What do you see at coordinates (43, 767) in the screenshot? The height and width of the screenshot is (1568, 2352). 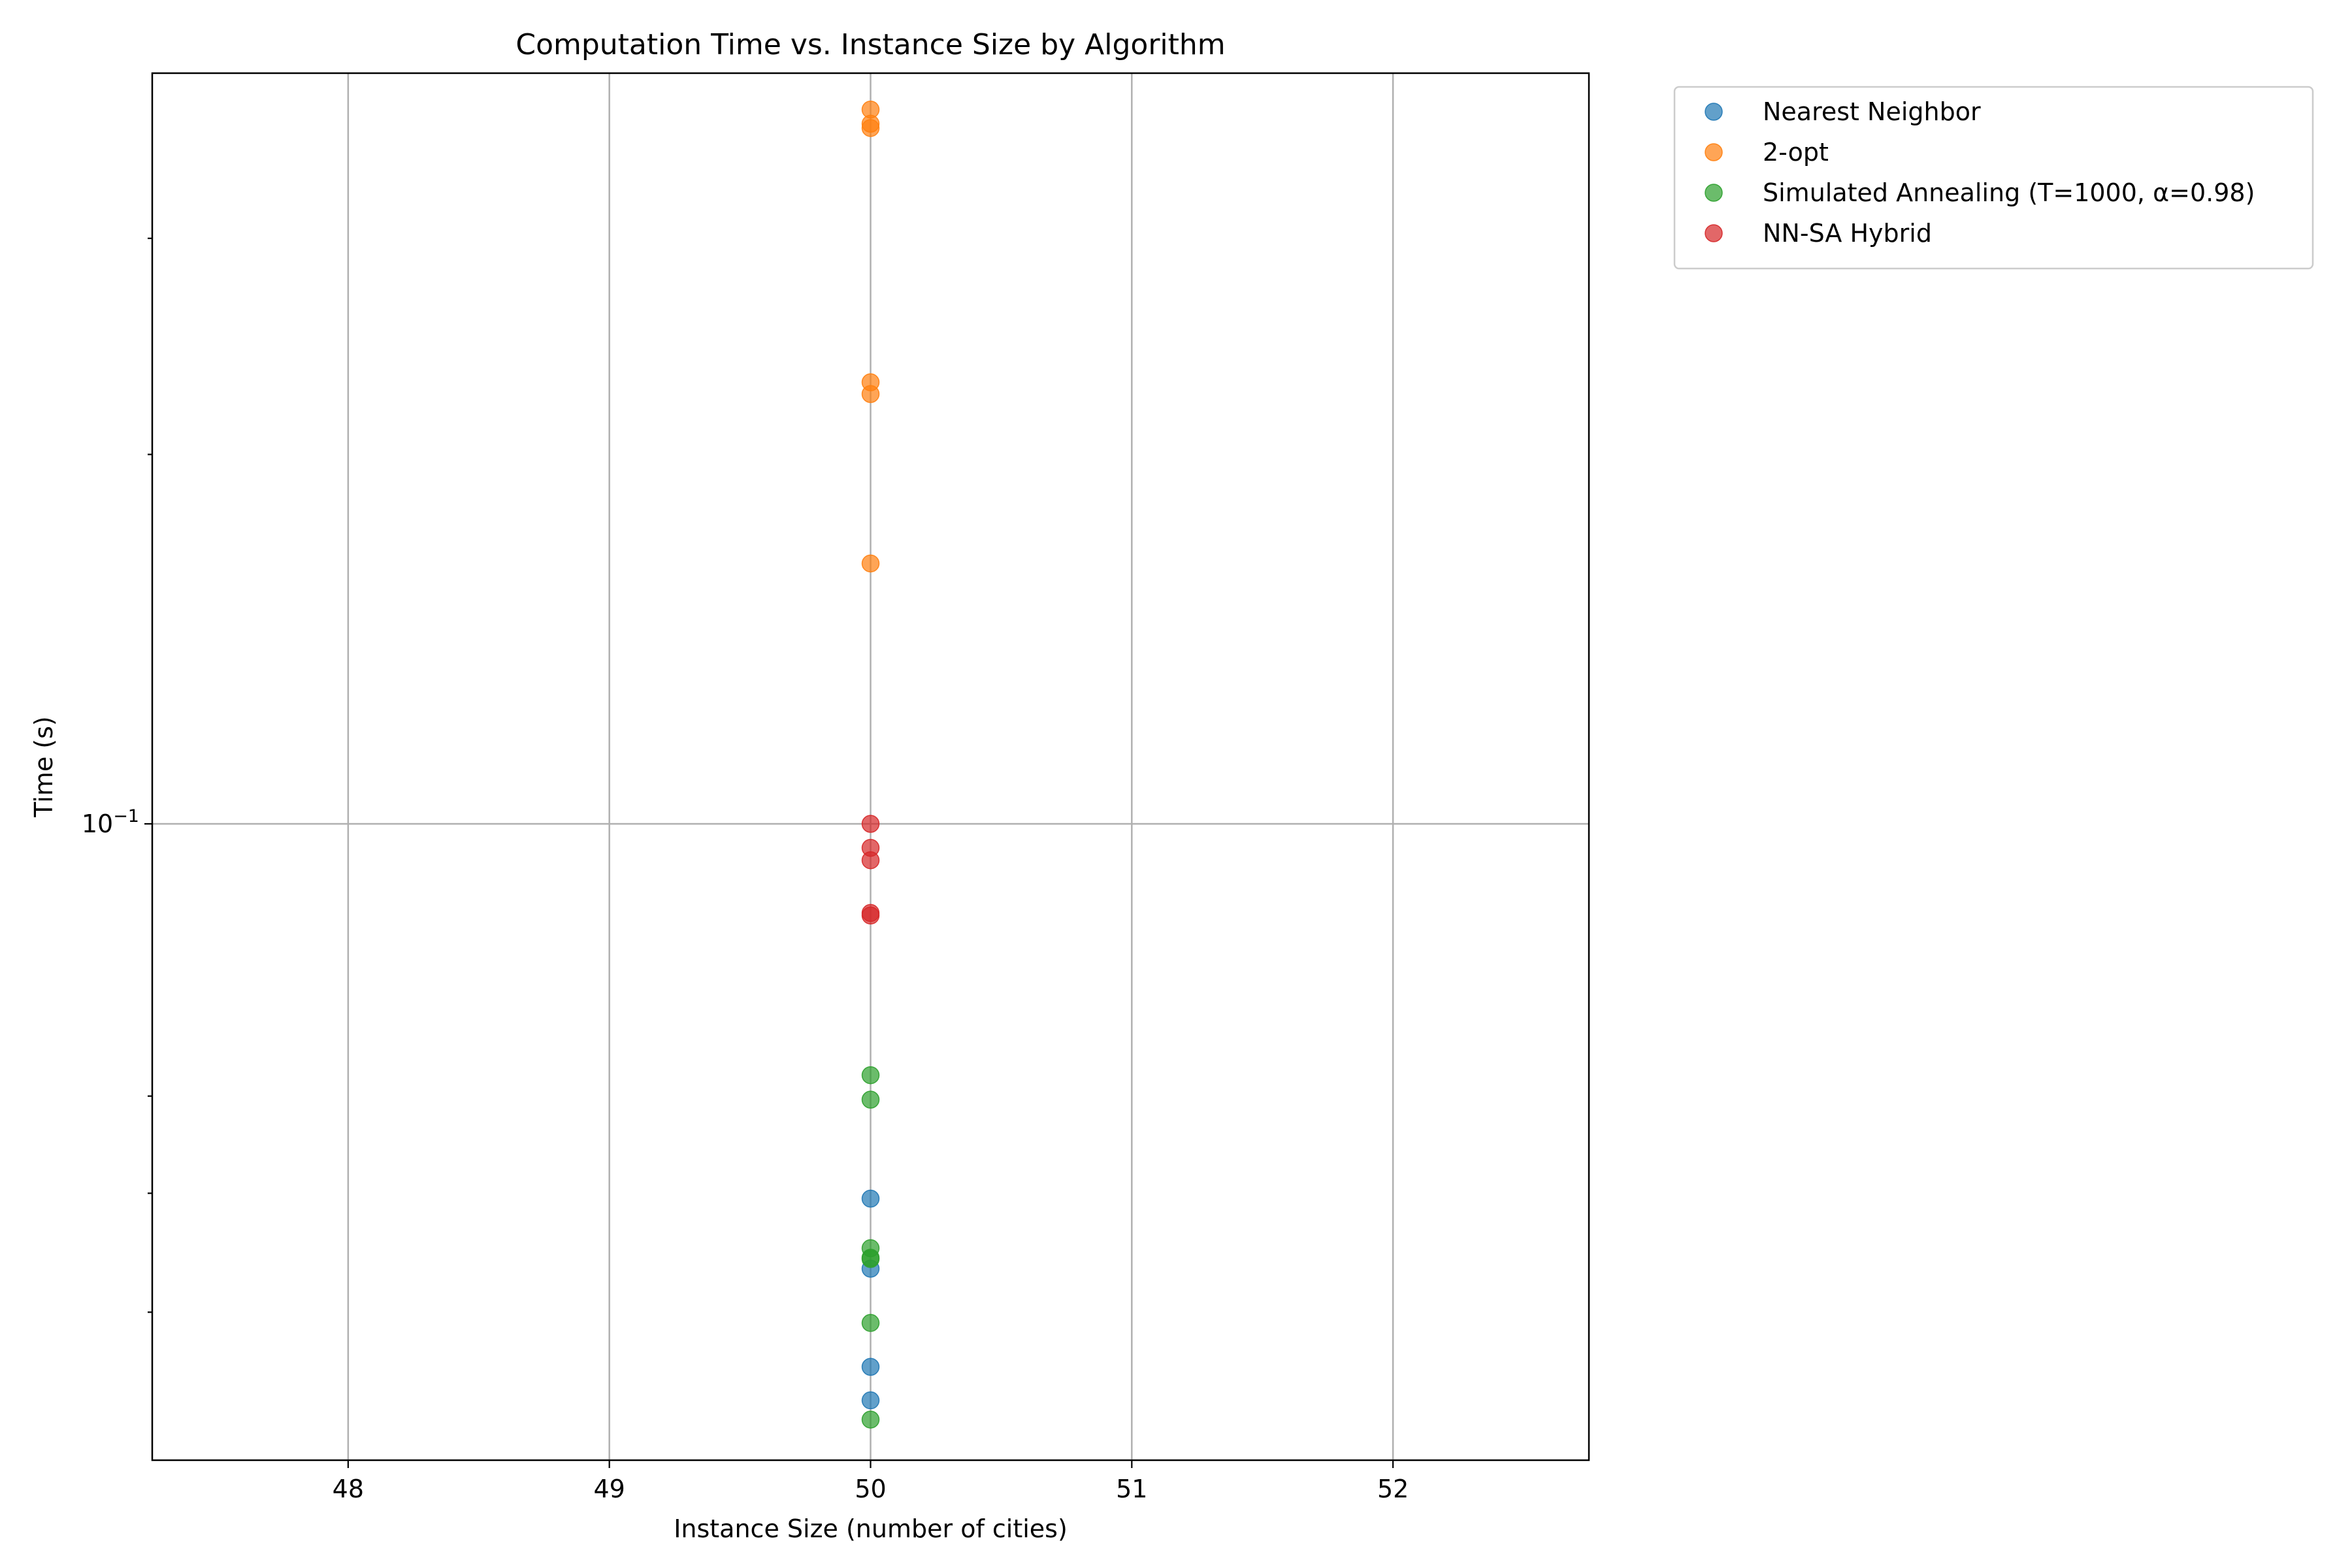 I see `y-axis-label: Time (s)` at bounding box center [43, 767].